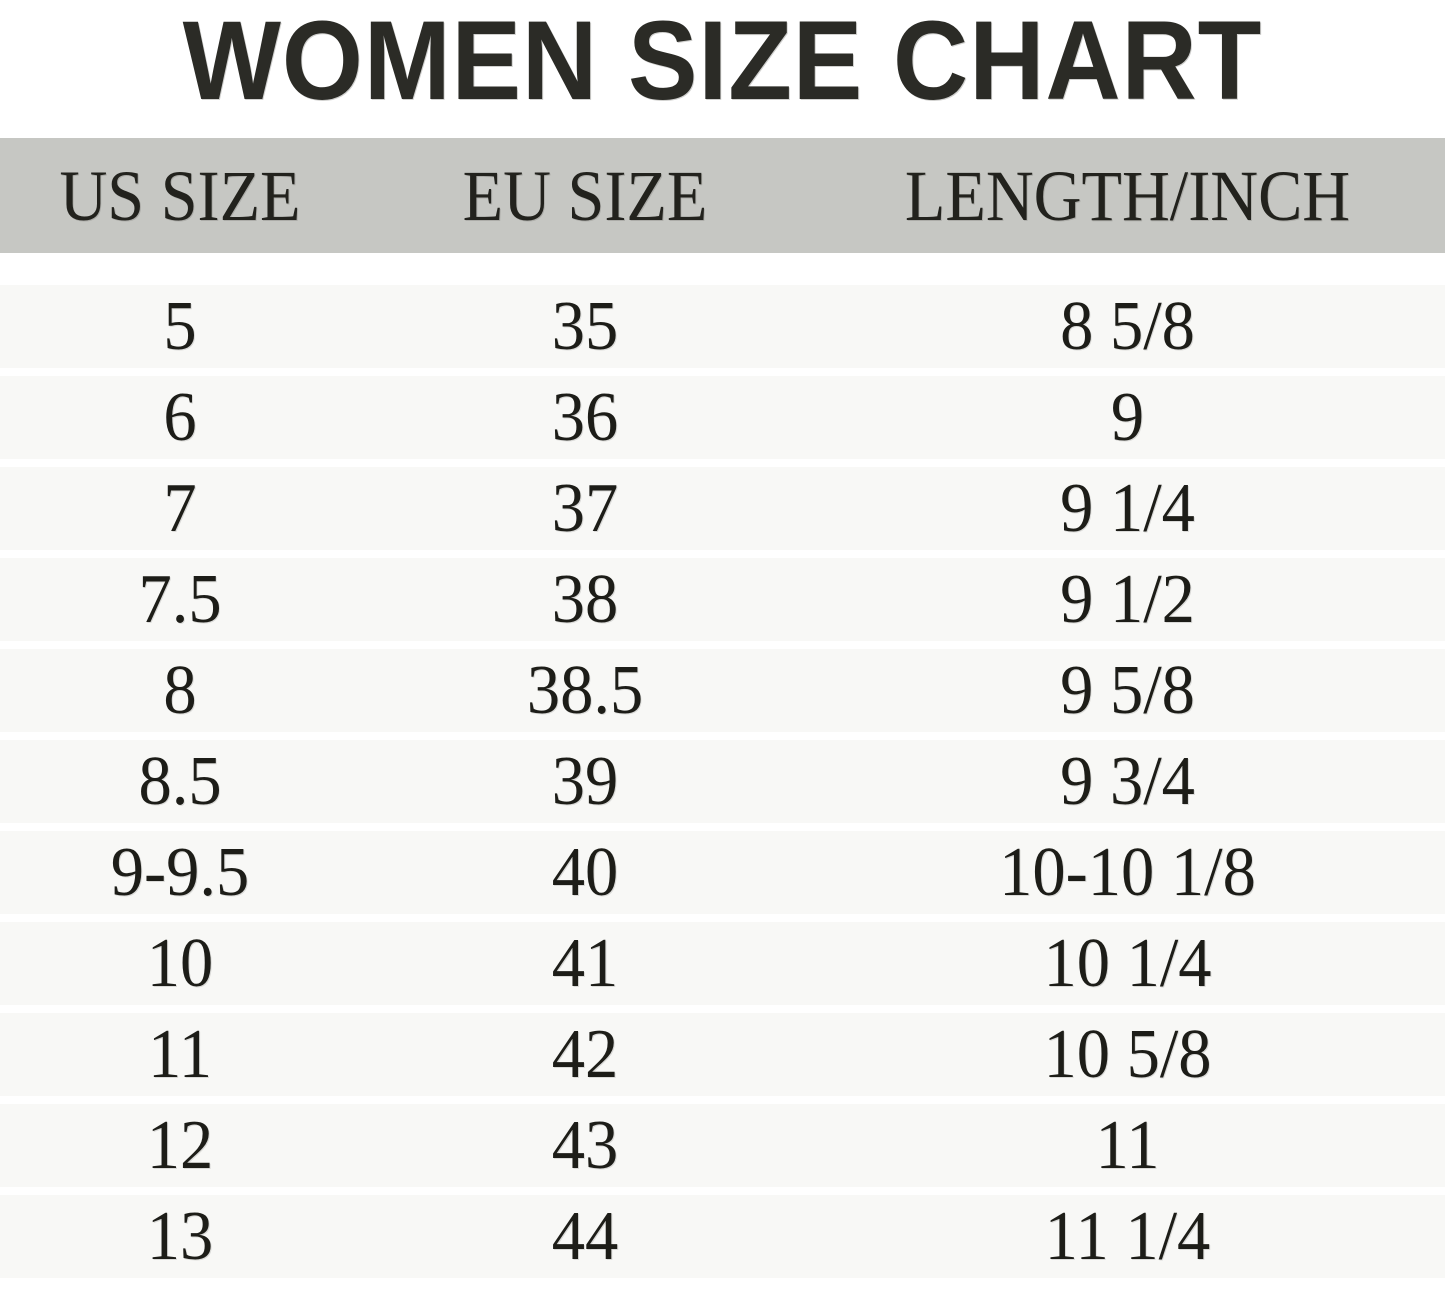 The height and width of the screenshot is (1301, 1445). I want to click on cell-us-size: 7.5, so click(180, 599).